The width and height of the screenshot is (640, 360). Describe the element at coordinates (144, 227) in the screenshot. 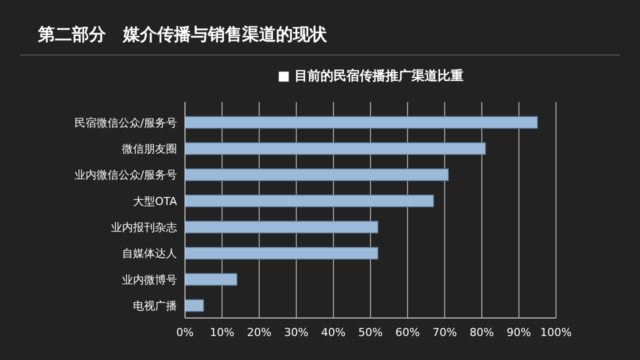

I see `y-tick-label: 业内报刊杂志` at that location.